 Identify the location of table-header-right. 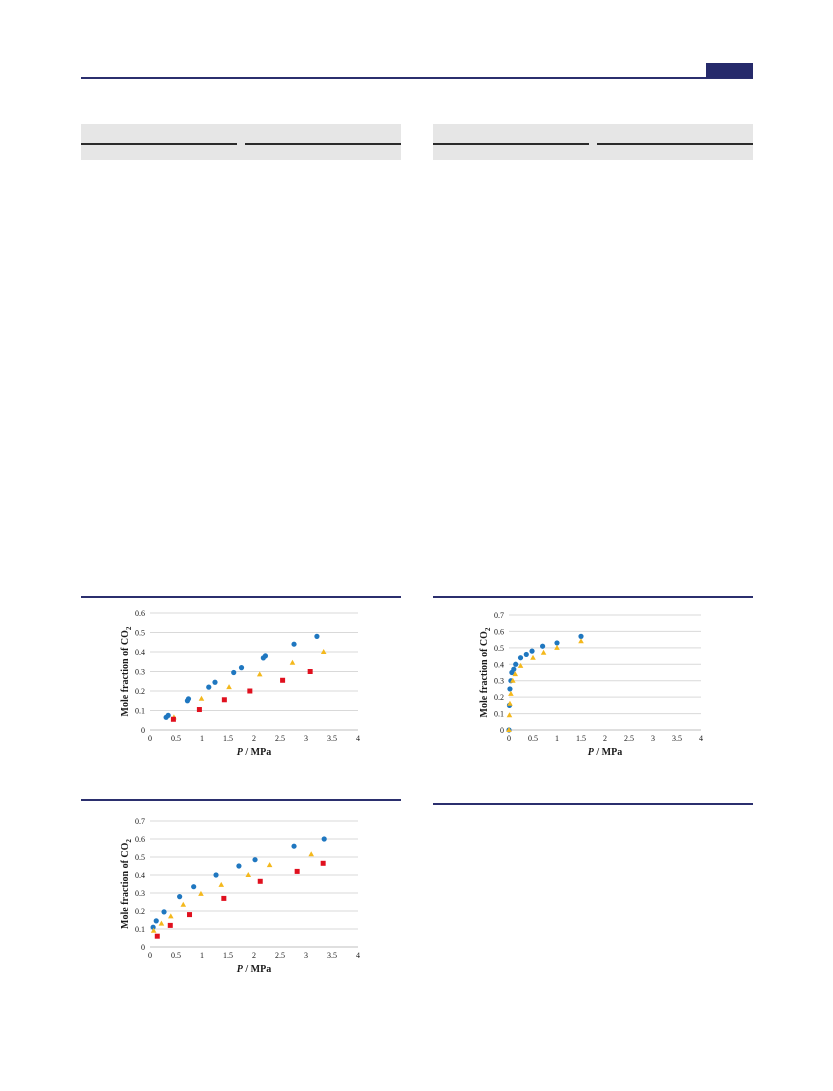
(593, 142).